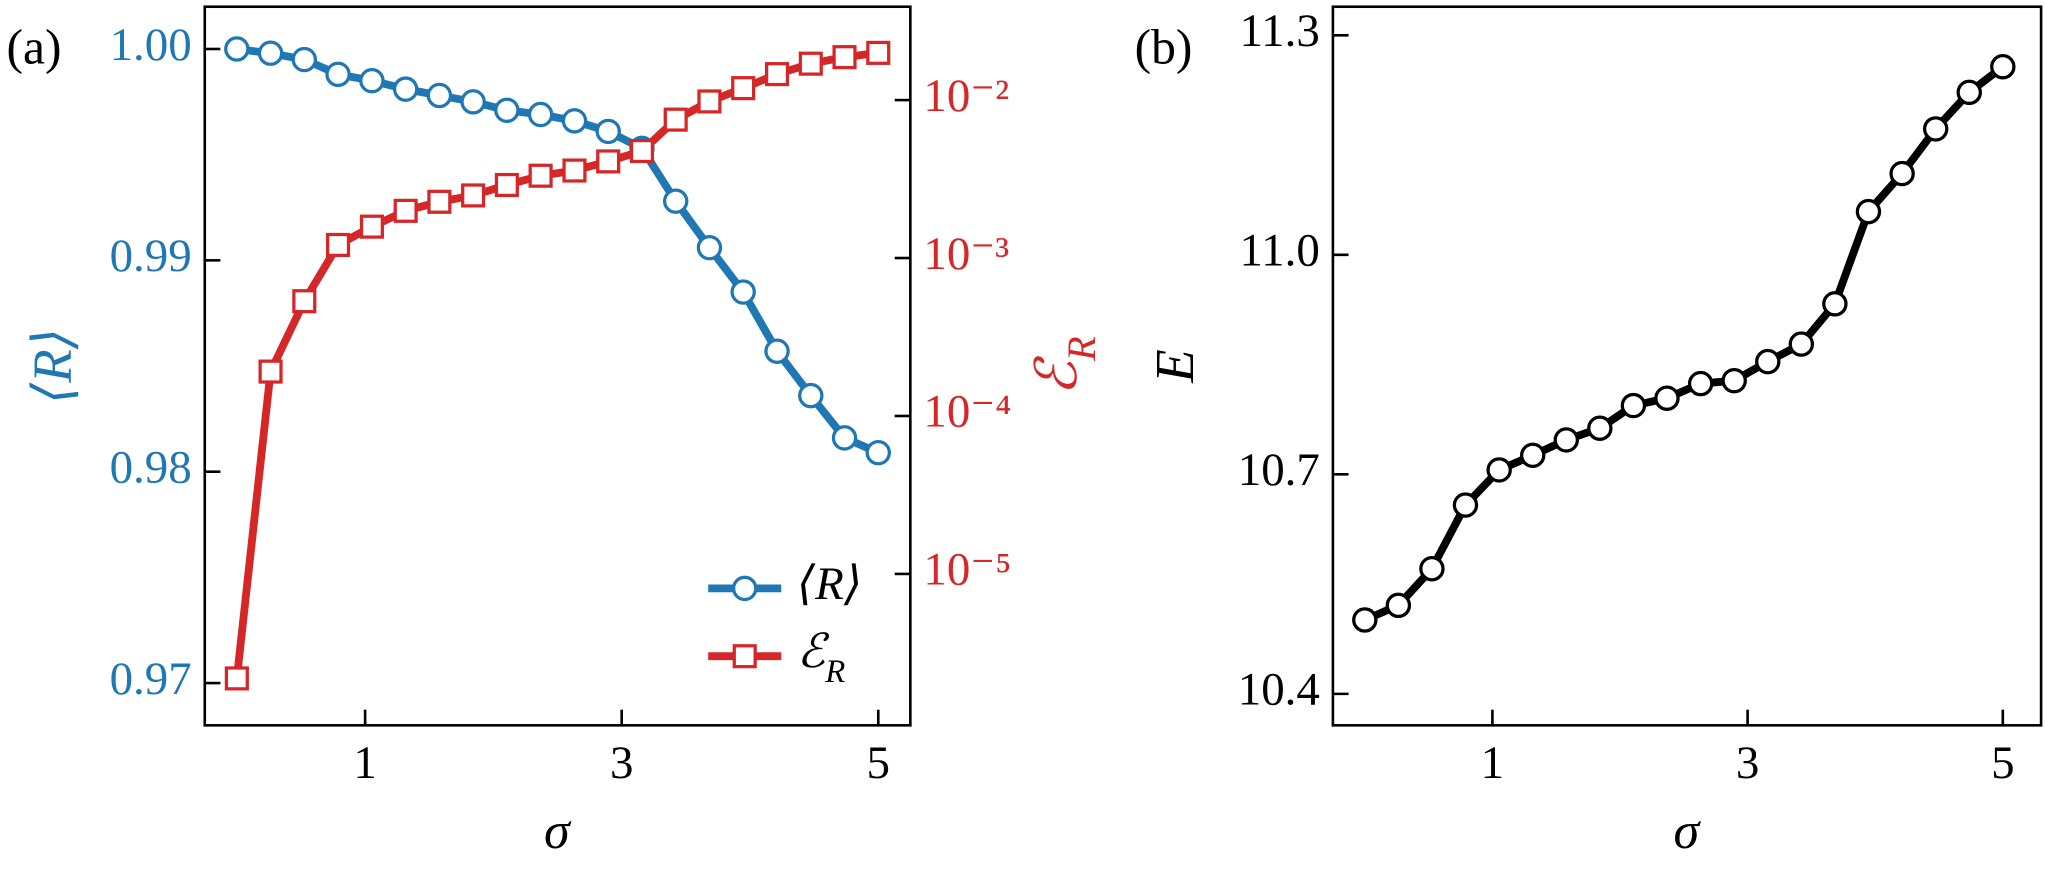  Describe the element at coordinates (151, 256) in the screenshot. I see `y-tick-label: 0.99` at that location.